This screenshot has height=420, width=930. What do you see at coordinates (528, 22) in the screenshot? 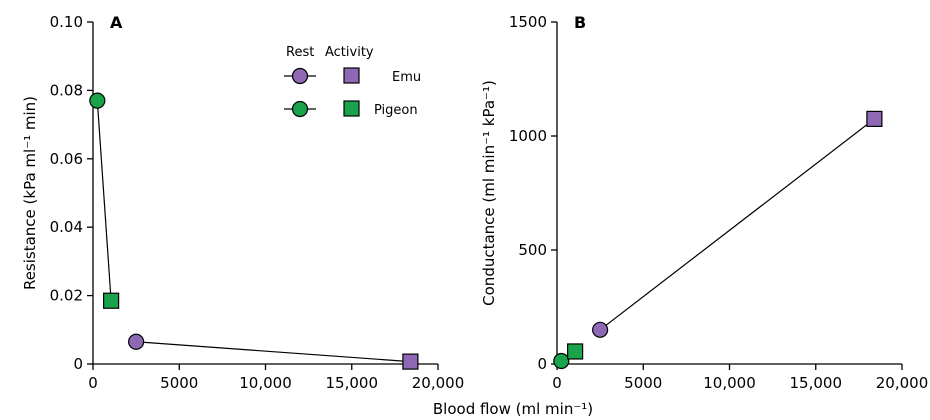
I see `panel-b-y-tick-label: 1500` at bounding box center [528, 22].